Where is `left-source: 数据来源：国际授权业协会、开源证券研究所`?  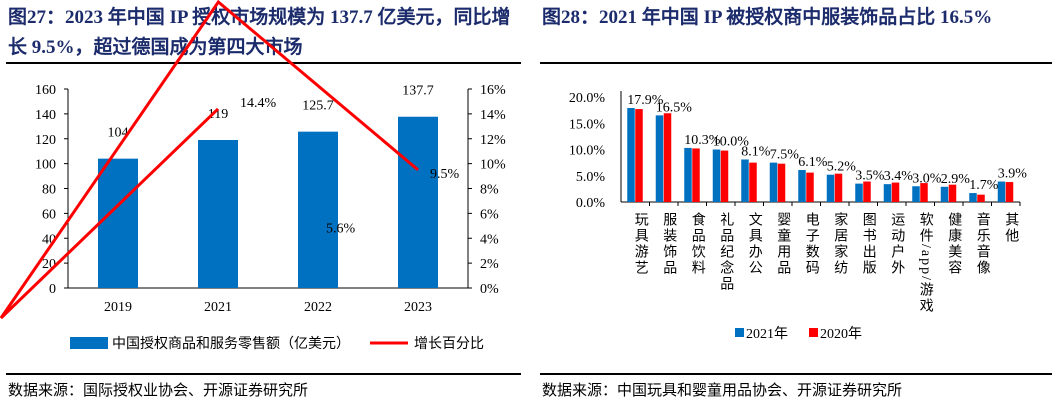 left-source: 数据来源：国际授权业协会、开源证券研究所 is located at coordinates (158, 391).